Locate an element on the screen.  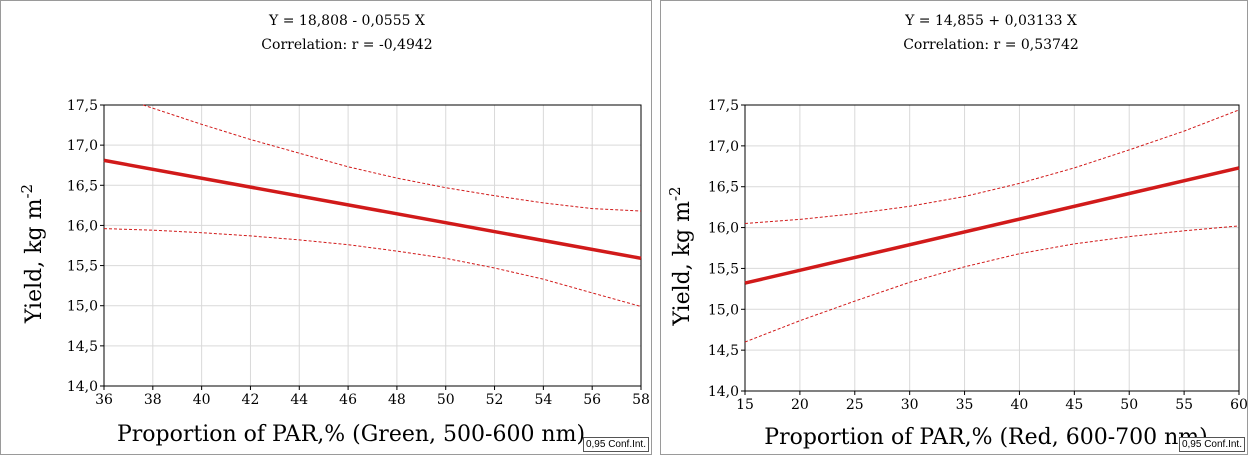
x-axis-label: Proportion of PAR,% (Red, 600-700 nm) is located at coordinates (985, 437).